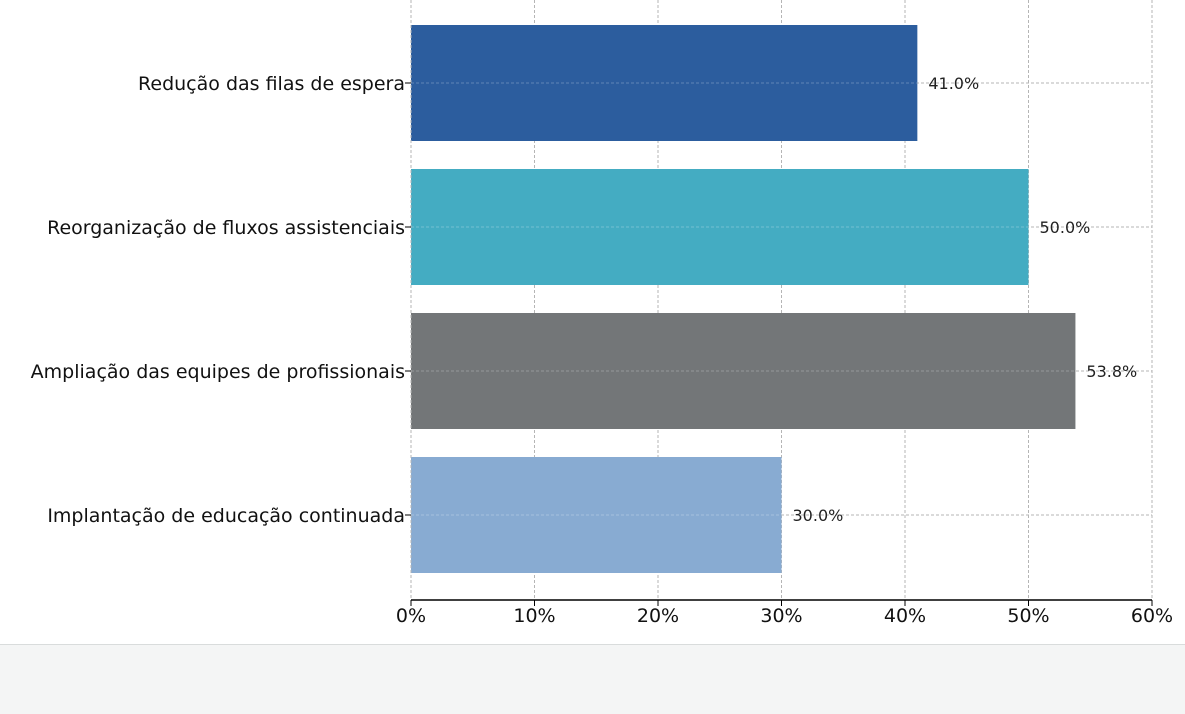 This screenshot has width=1185, height=714. Describe the element at coordinates (592, 679) in the screenshot. I see `footer-band` at that location.